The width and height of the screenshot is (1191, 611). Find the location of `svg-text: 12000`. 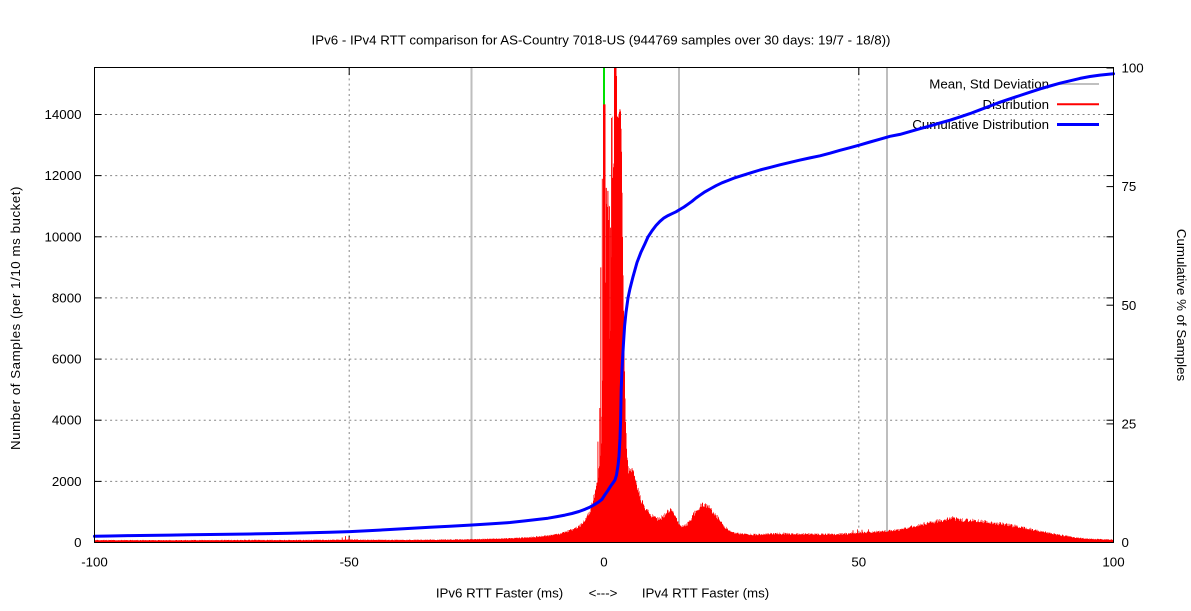

svg-text: 12000 is located at coordinates (63, 175).